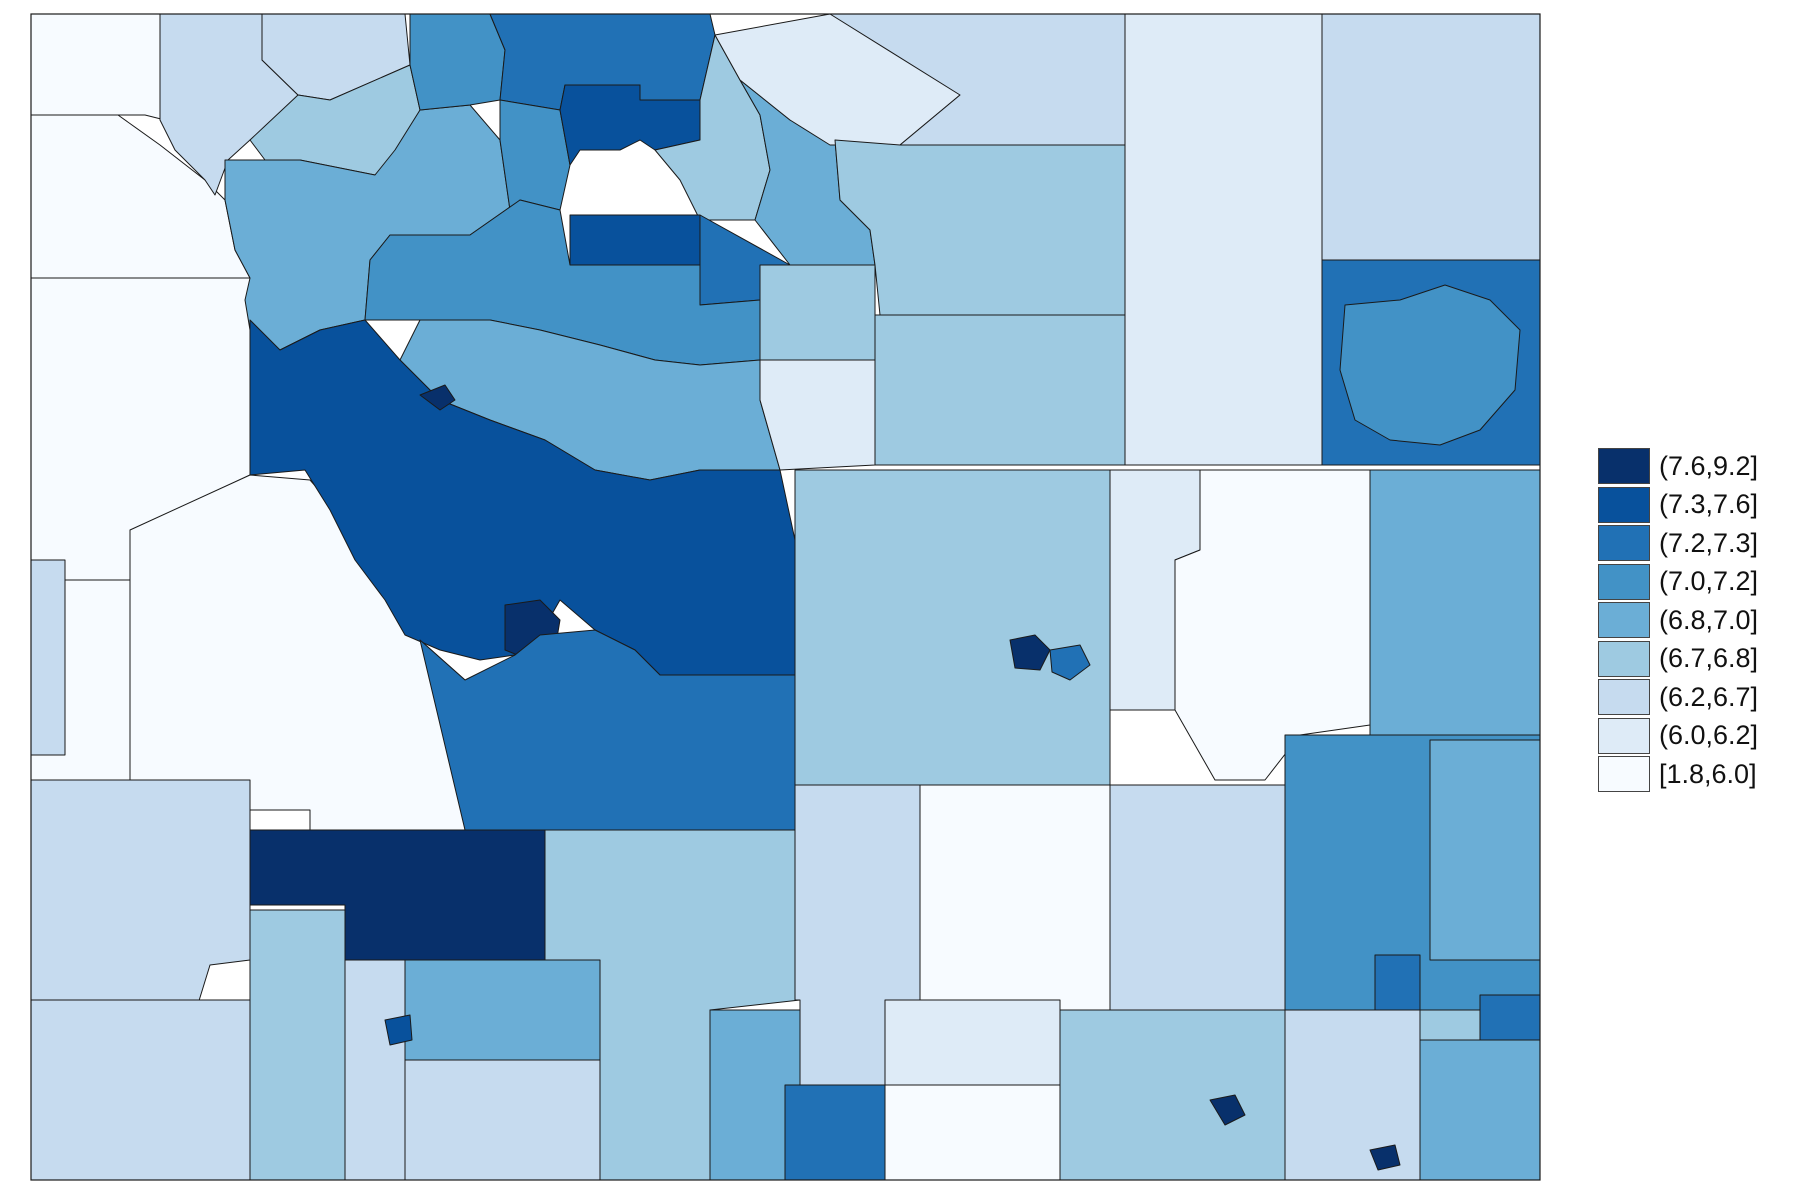 This screenshot has width=1800, height=1200. I want to click on legend-item: (6.0,6.2], so click(1688, 736).